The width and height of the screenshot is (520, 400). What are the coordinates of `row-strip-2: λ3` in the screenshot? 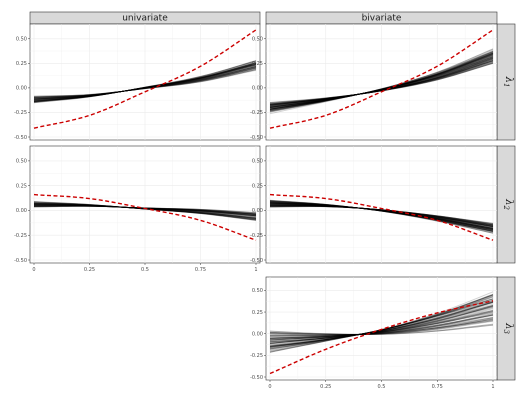 It's located at (506, 328).